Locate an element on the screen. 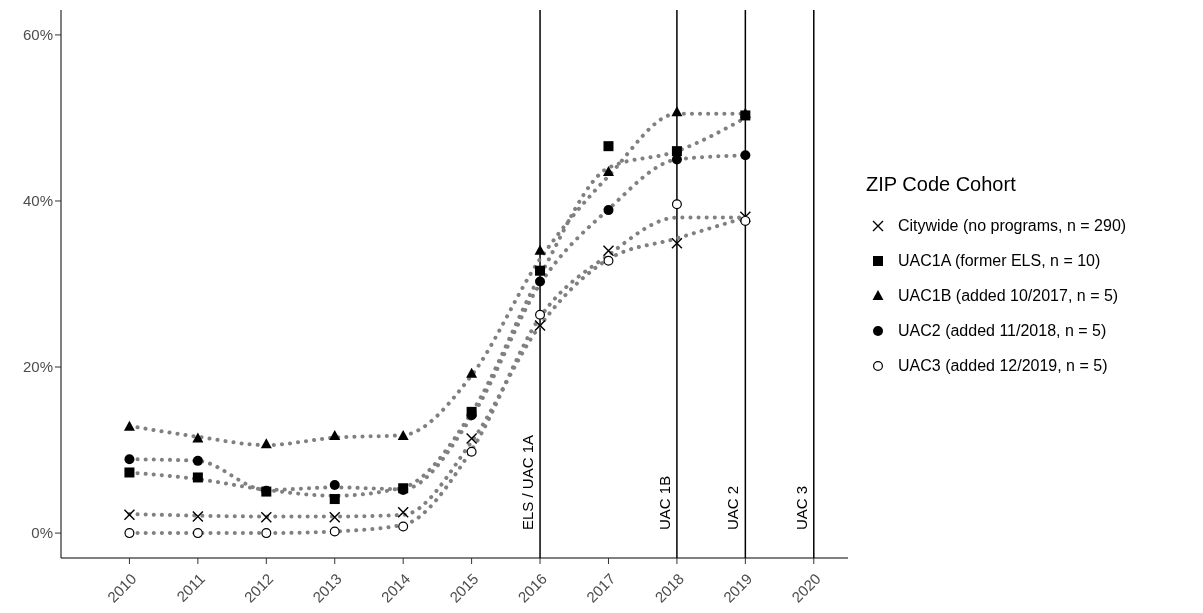 This screenshot has width=1203, height=613. y-tick-label: 20% is located at coordinates (37, 367).